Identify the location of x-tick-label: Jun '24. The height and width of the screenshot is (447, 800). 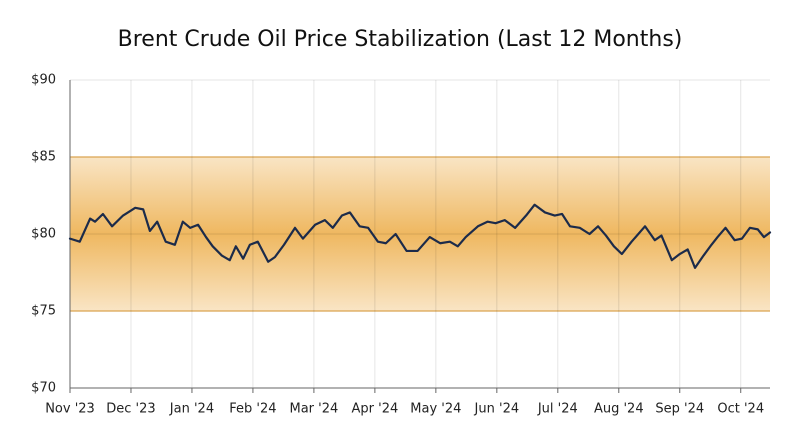
(497, 409).